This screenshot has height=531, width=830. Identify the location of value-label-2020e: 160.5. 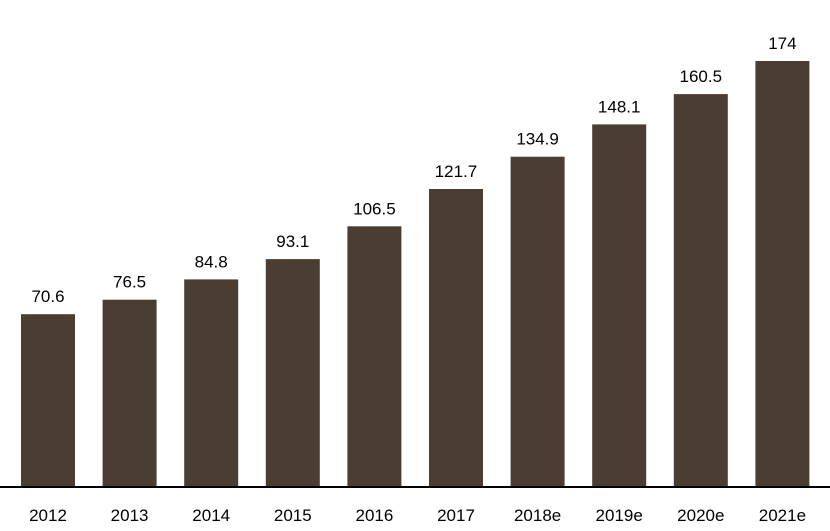
(701, 76).